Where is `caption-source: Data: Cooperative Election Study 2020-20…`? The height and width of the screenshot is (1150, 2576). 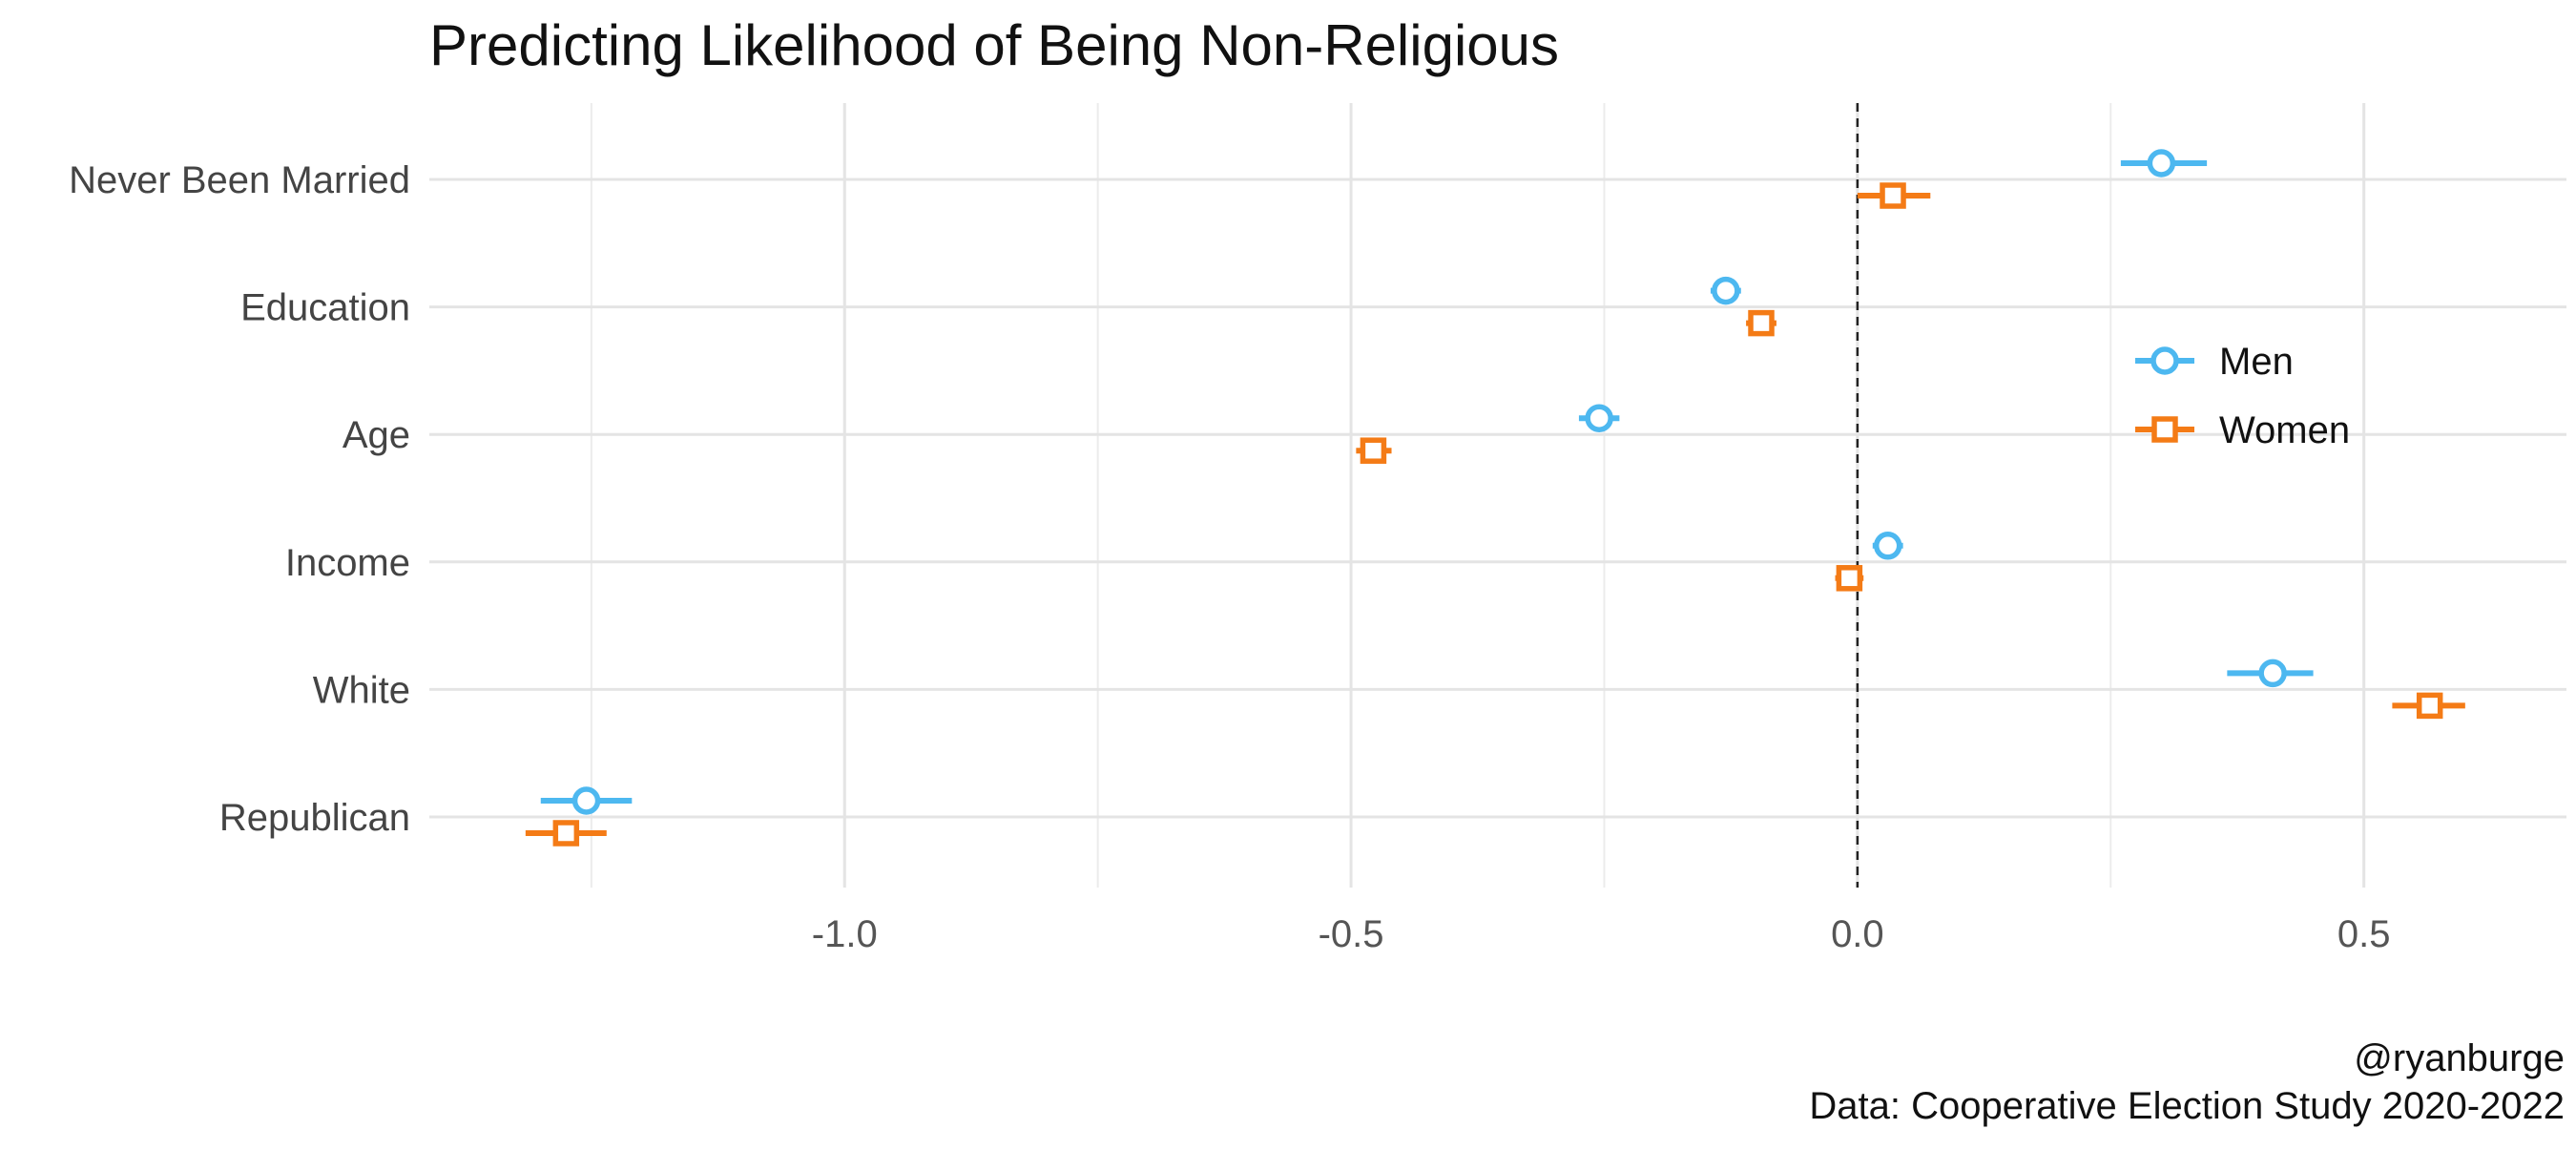
caption-source: Data: Cooperative Election Study 2020-20… is located at coordinates (2187, 1106).